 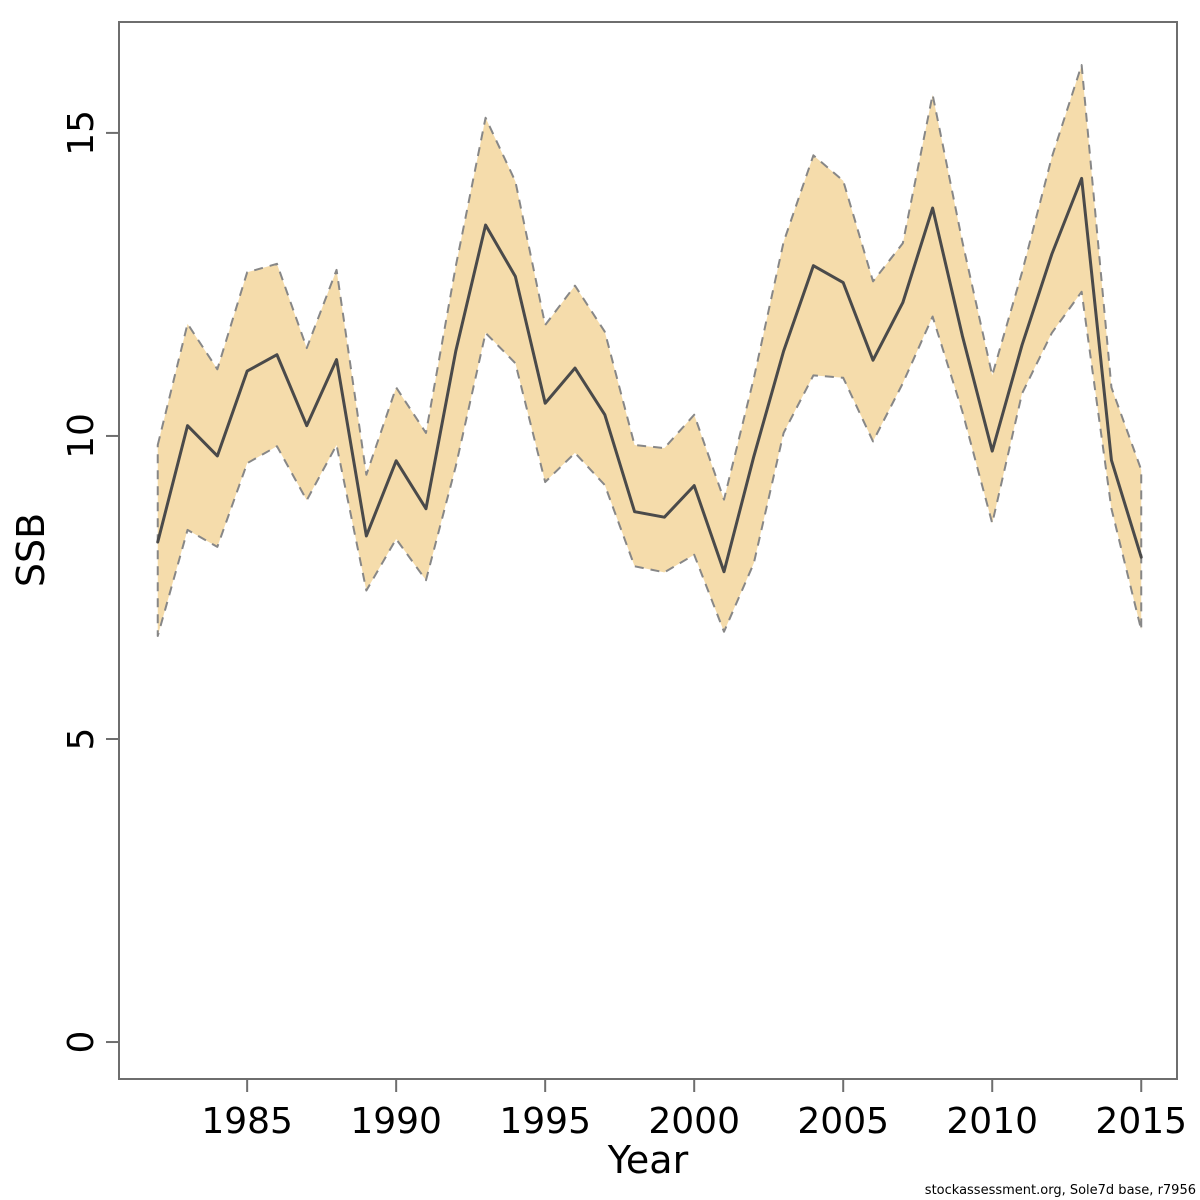 I want to click on y-axis-title: SSB, so click(x=31, y=550).